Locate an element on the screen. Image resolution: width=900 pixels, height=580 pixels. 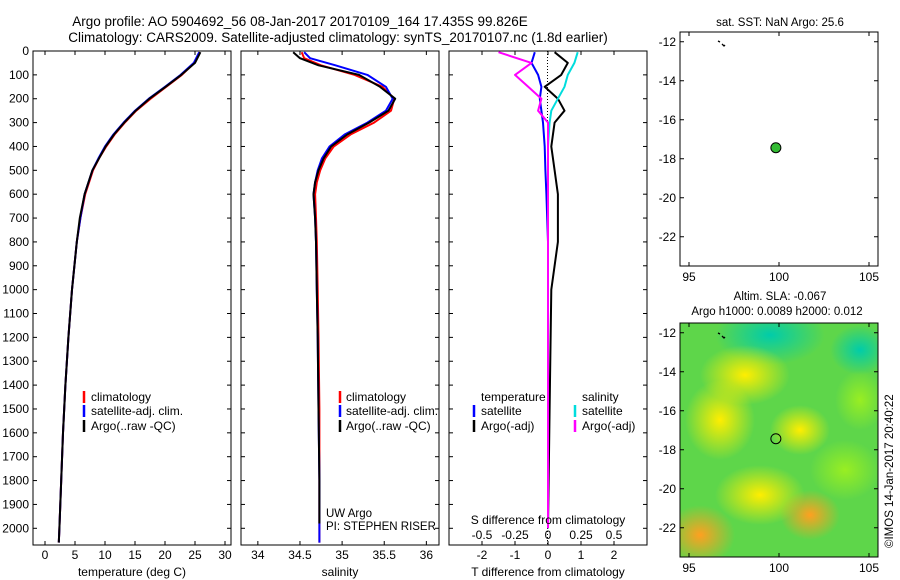
t-difference-xlabel: T difference from climatology is located at coordinates (548, 572).